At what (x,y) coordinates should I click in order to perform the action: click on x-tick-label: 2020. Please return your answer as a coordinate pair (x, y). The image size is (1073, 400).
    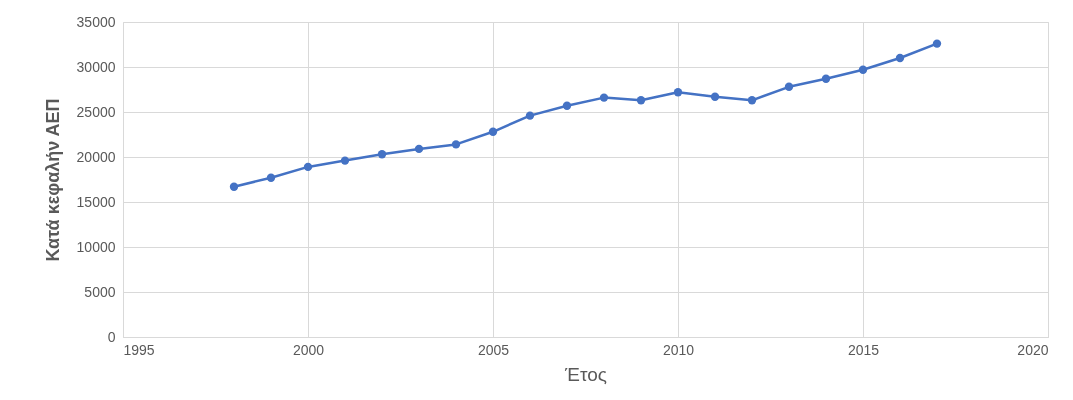
    Looking at the image, I should click on (1033, 349).